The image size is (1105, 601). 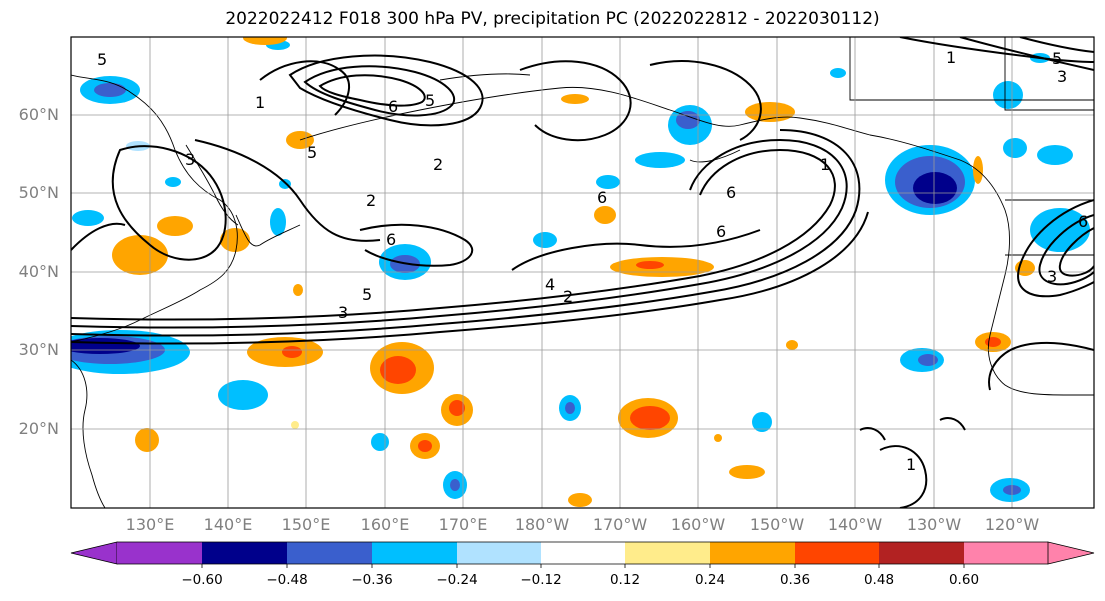 What do you see at coordinates (150, 524) in the screenshot?
I see `lon-label: 130°E` at bounding box center [150, 524].